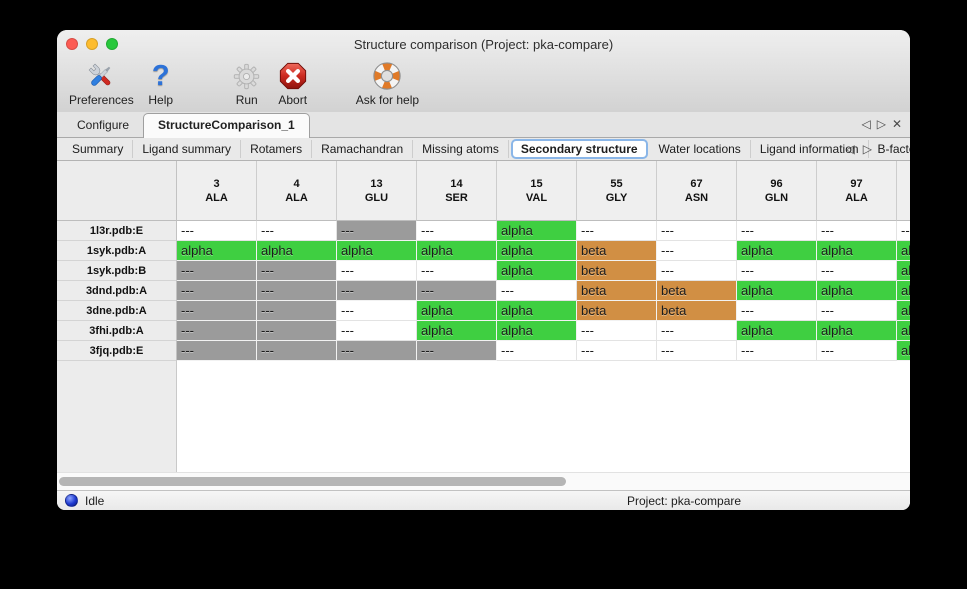 Image resolution: width=967 pixels, height=589 pixels. Describe the element at coordinates (117, 351) in the screenshot. I see `row-label: 3fjq.pdb:E` at that location.